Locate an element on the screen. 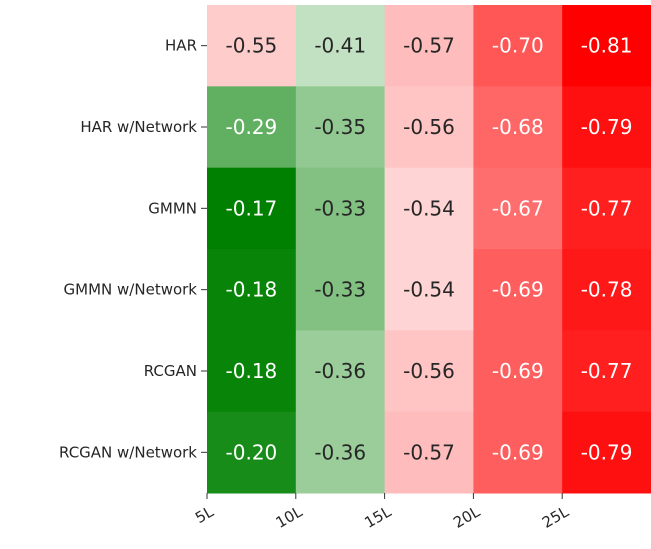 This screenshot has width=651, height=549. y-tick-label: RCGAN is located at coordinates (170, 371).